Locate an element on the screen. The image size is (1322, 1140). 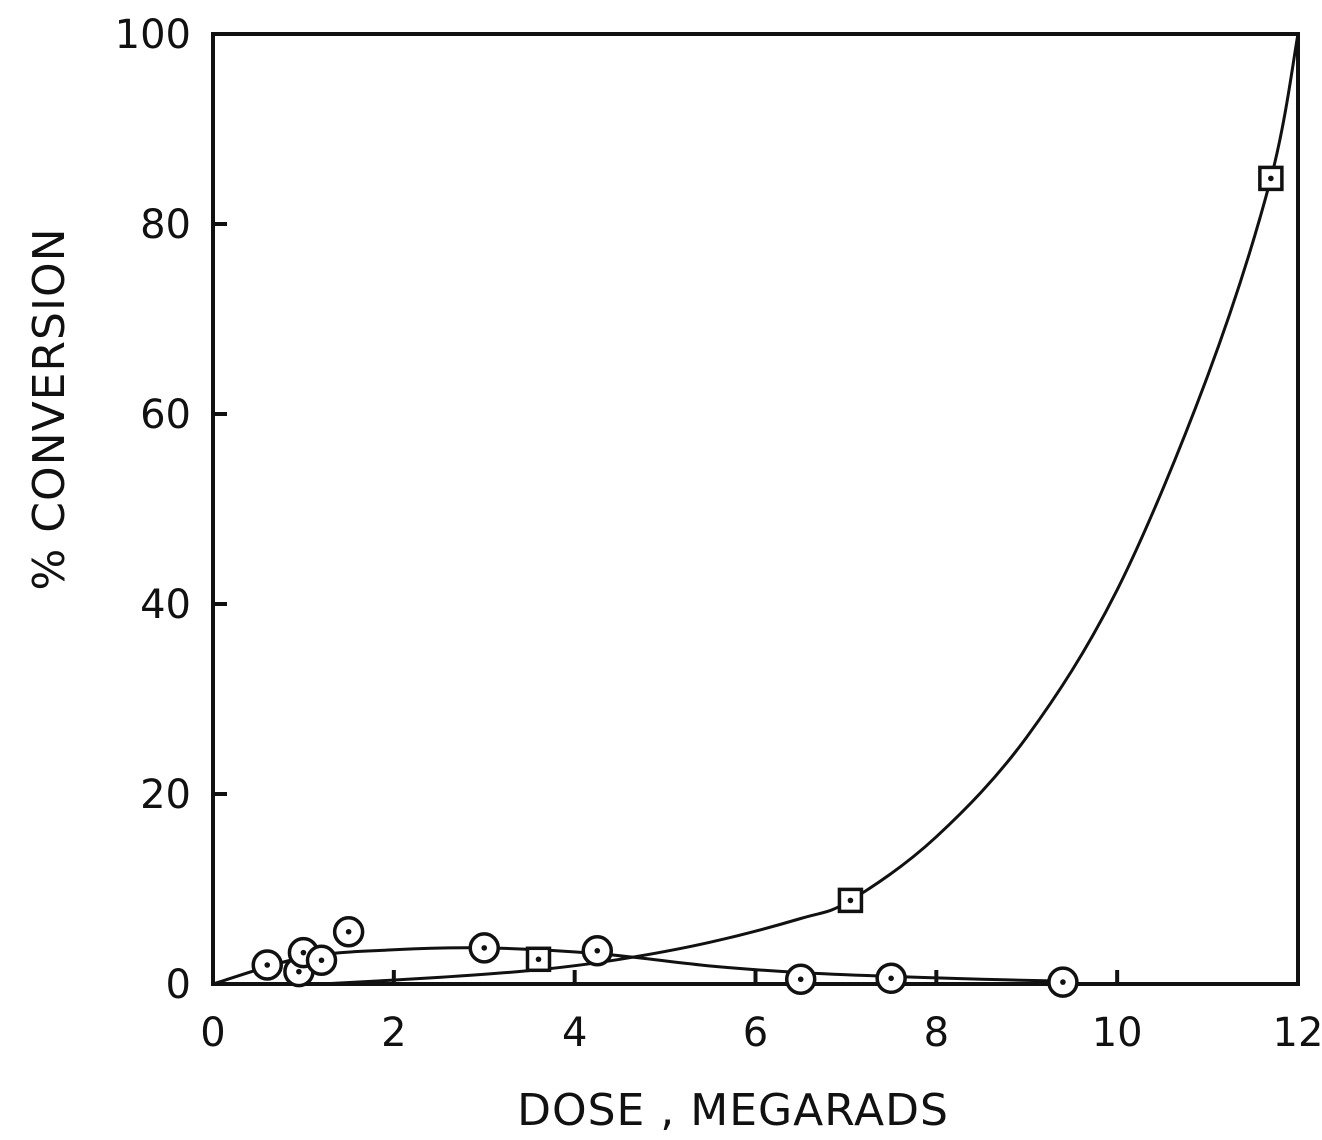
x-tick-label: 0 is located at coordinates (212, 1033).